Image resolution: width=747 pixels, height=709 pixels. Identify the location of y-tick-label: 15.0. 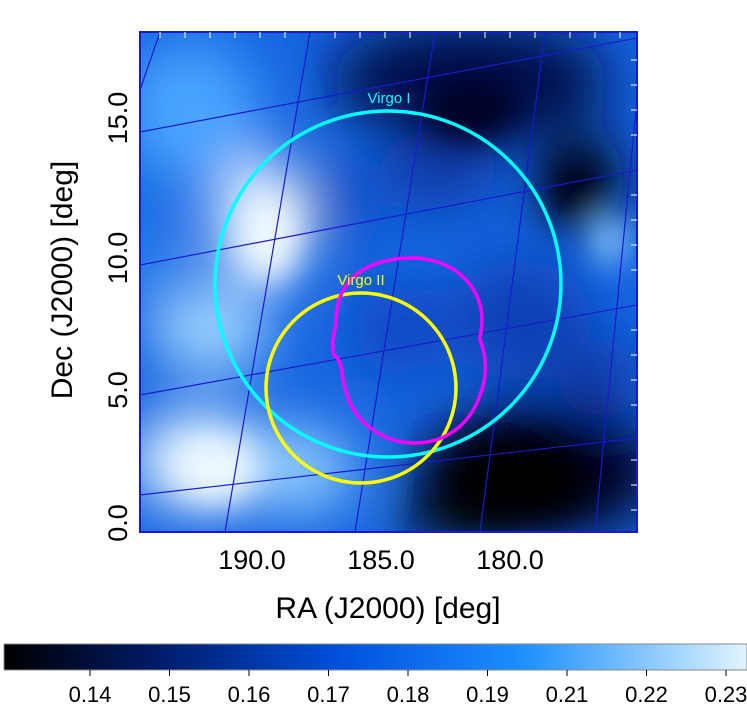
(118, 118).